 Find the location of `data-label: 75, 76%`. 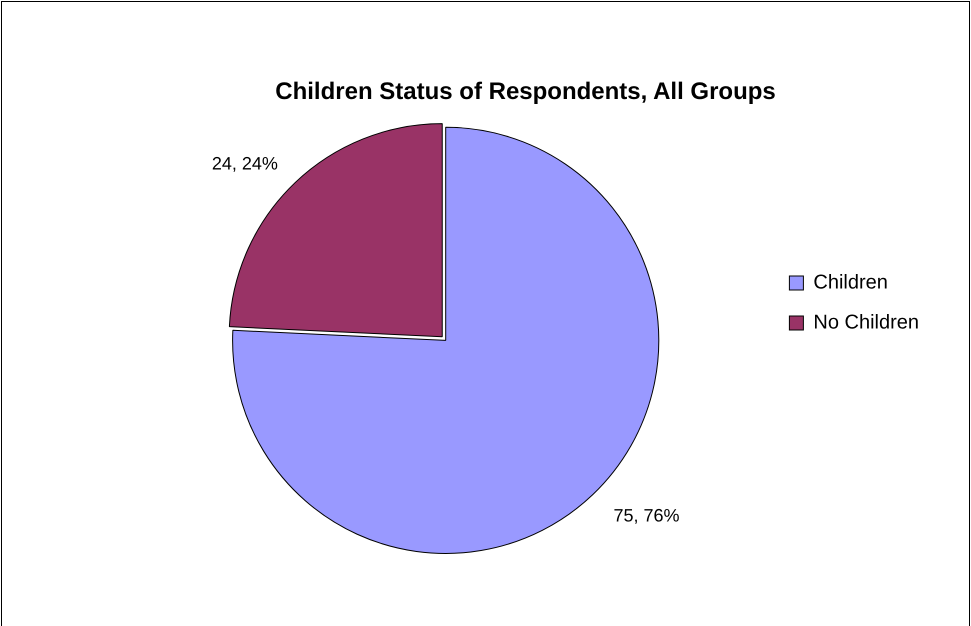

data-label: 75, 76% is located at coordinates (646, 515).